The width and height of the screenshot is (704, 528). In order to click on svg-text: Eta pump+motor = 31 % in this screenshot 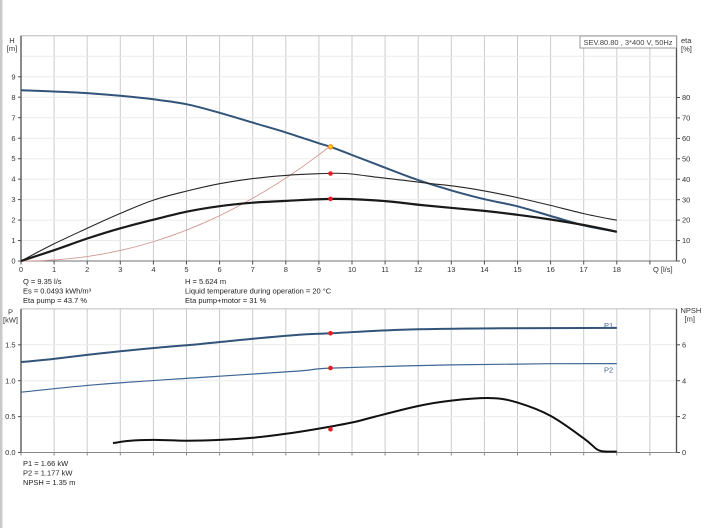, I will do `click(226, 300)`.